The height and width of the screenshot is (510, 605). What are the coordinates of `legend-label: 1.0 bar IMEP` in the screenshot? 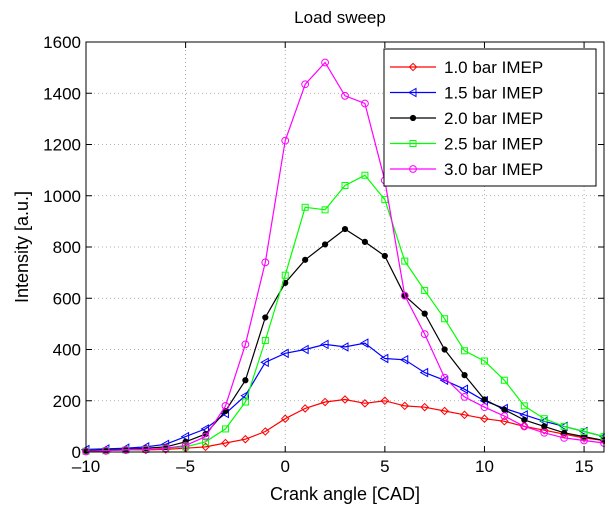 It's located at (493, 67).